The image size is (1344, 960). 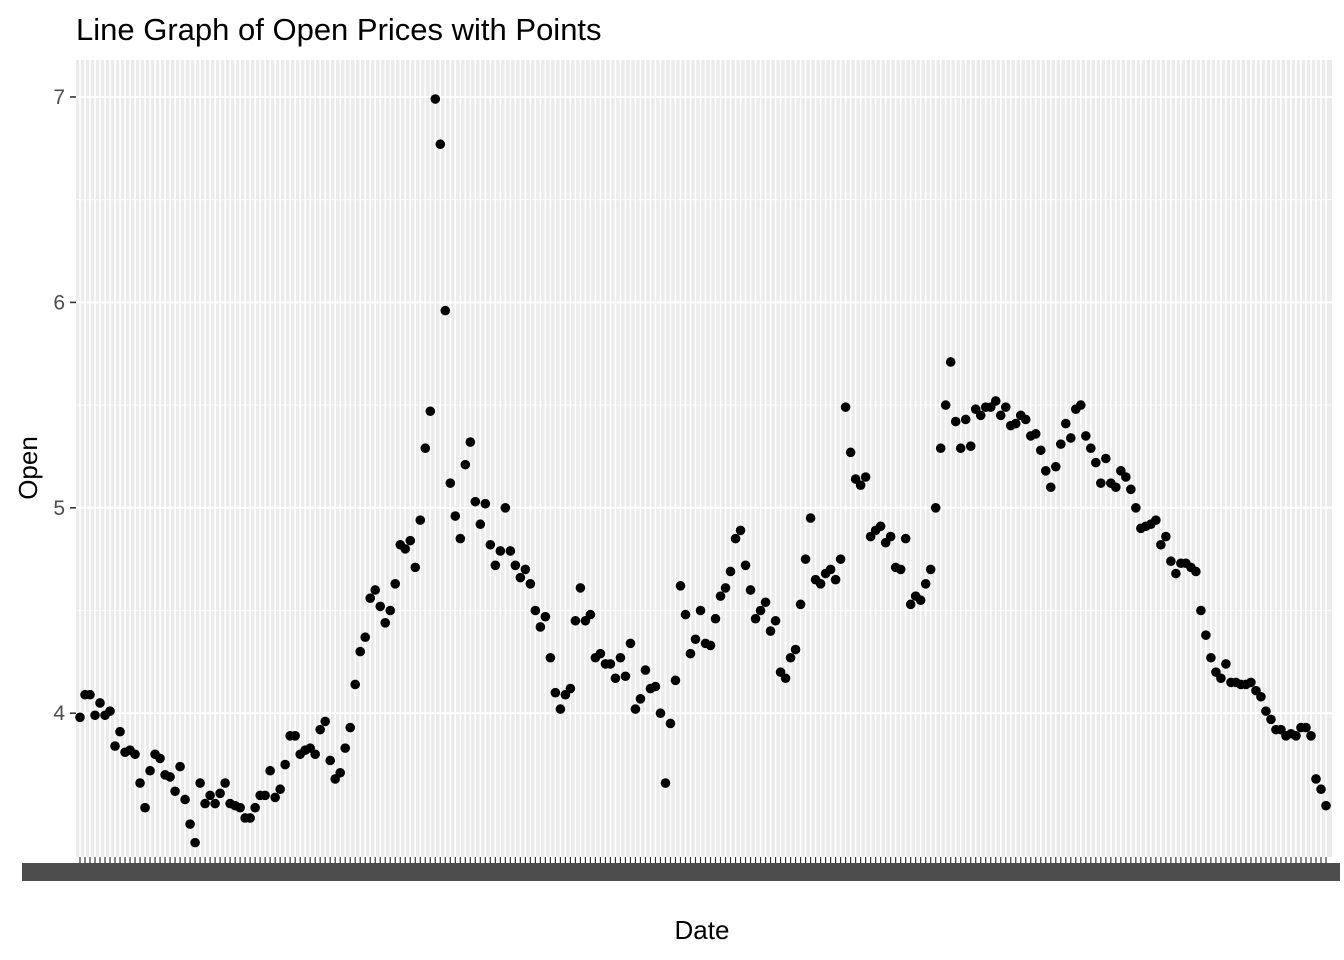 What do you see at coordinates (681, 872) in the screenshot?
I see `x-tick-labels-overlap` at bounding box center [681, 872].